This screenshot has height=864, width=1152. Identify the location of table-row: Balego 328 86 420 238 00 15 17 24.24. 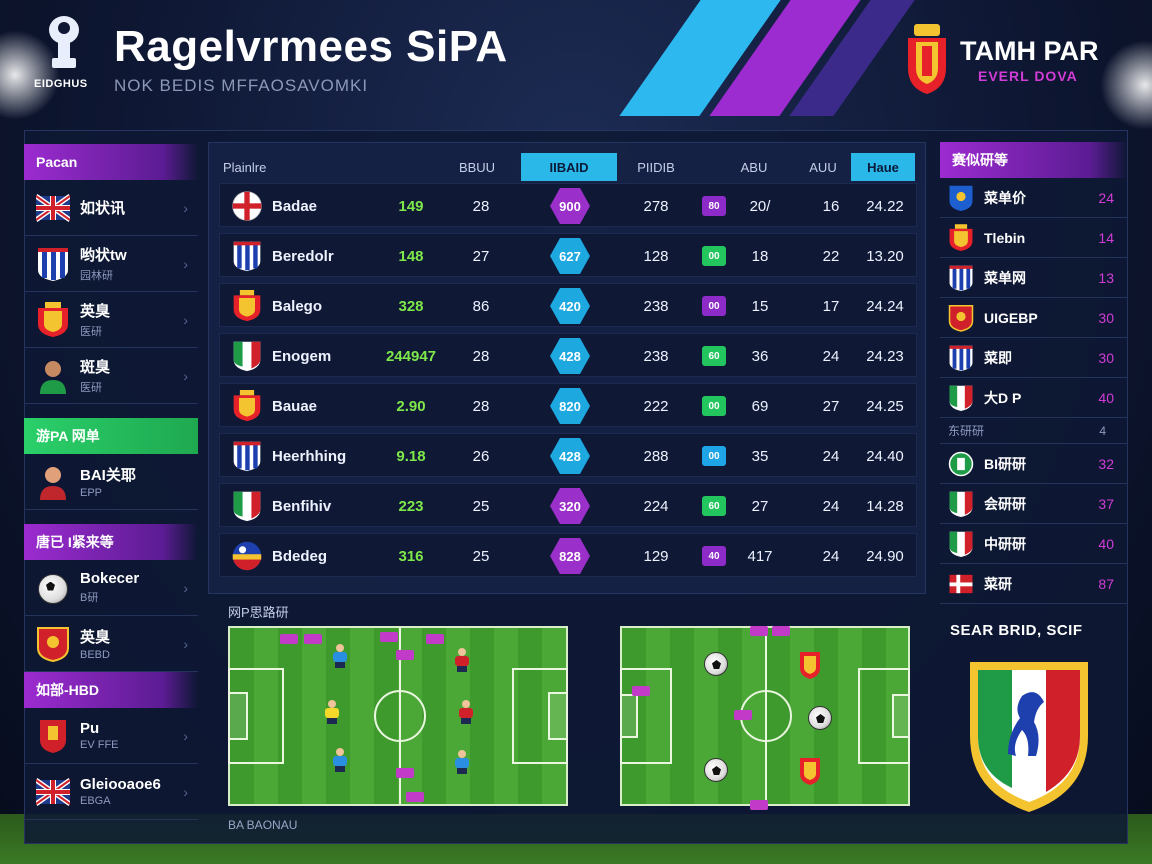
(568, 305).